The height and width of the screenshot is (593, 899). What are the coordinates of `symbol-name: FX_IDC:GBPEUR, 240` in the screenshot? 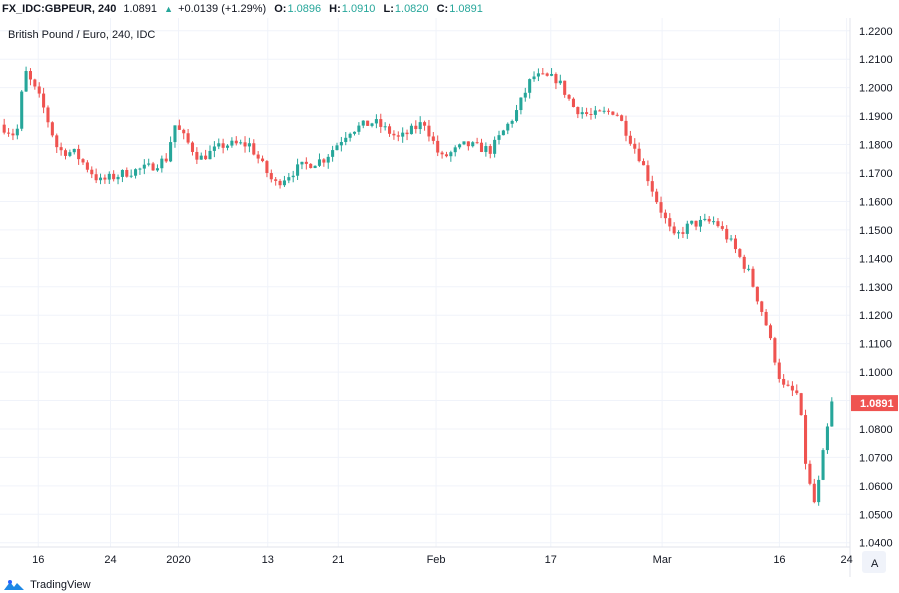 It's located at (59, 9).